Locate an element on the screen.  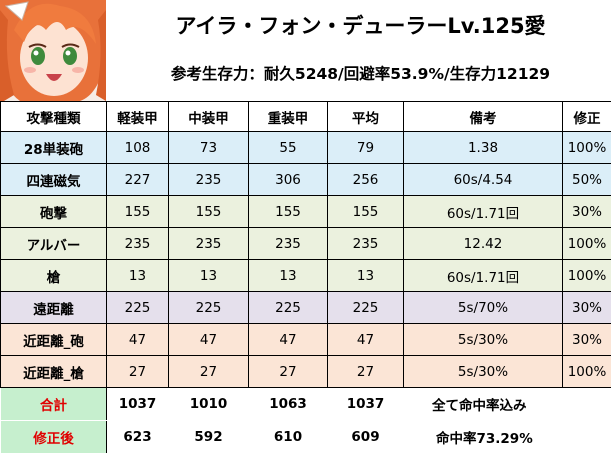
cell-average: 235 is located at coordinates (365, 243).